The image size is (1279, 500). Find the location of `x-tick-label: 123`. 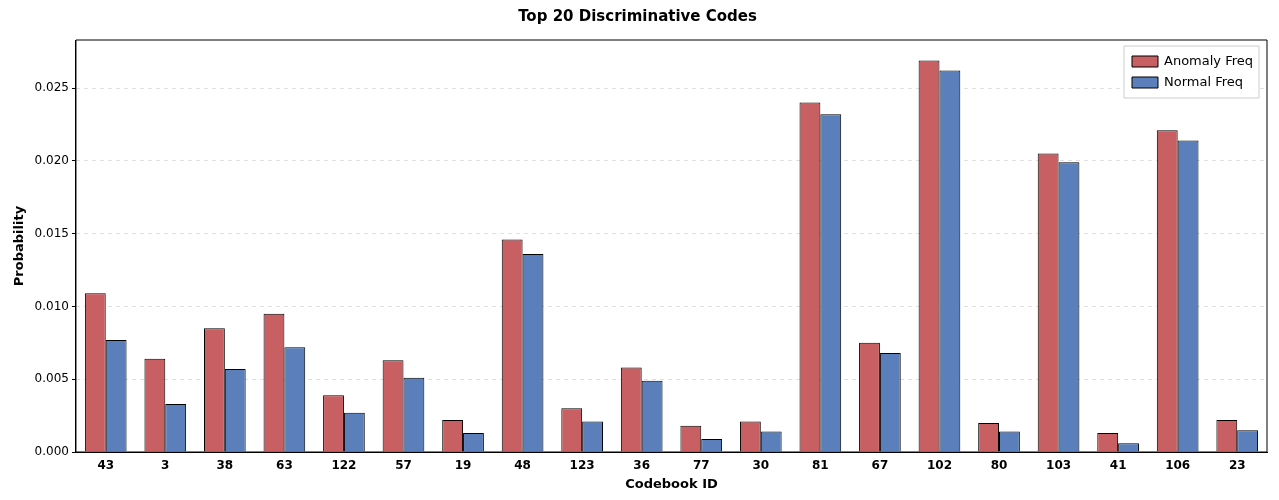

x-tick-label: 123 is located at coordinates (582, 465).